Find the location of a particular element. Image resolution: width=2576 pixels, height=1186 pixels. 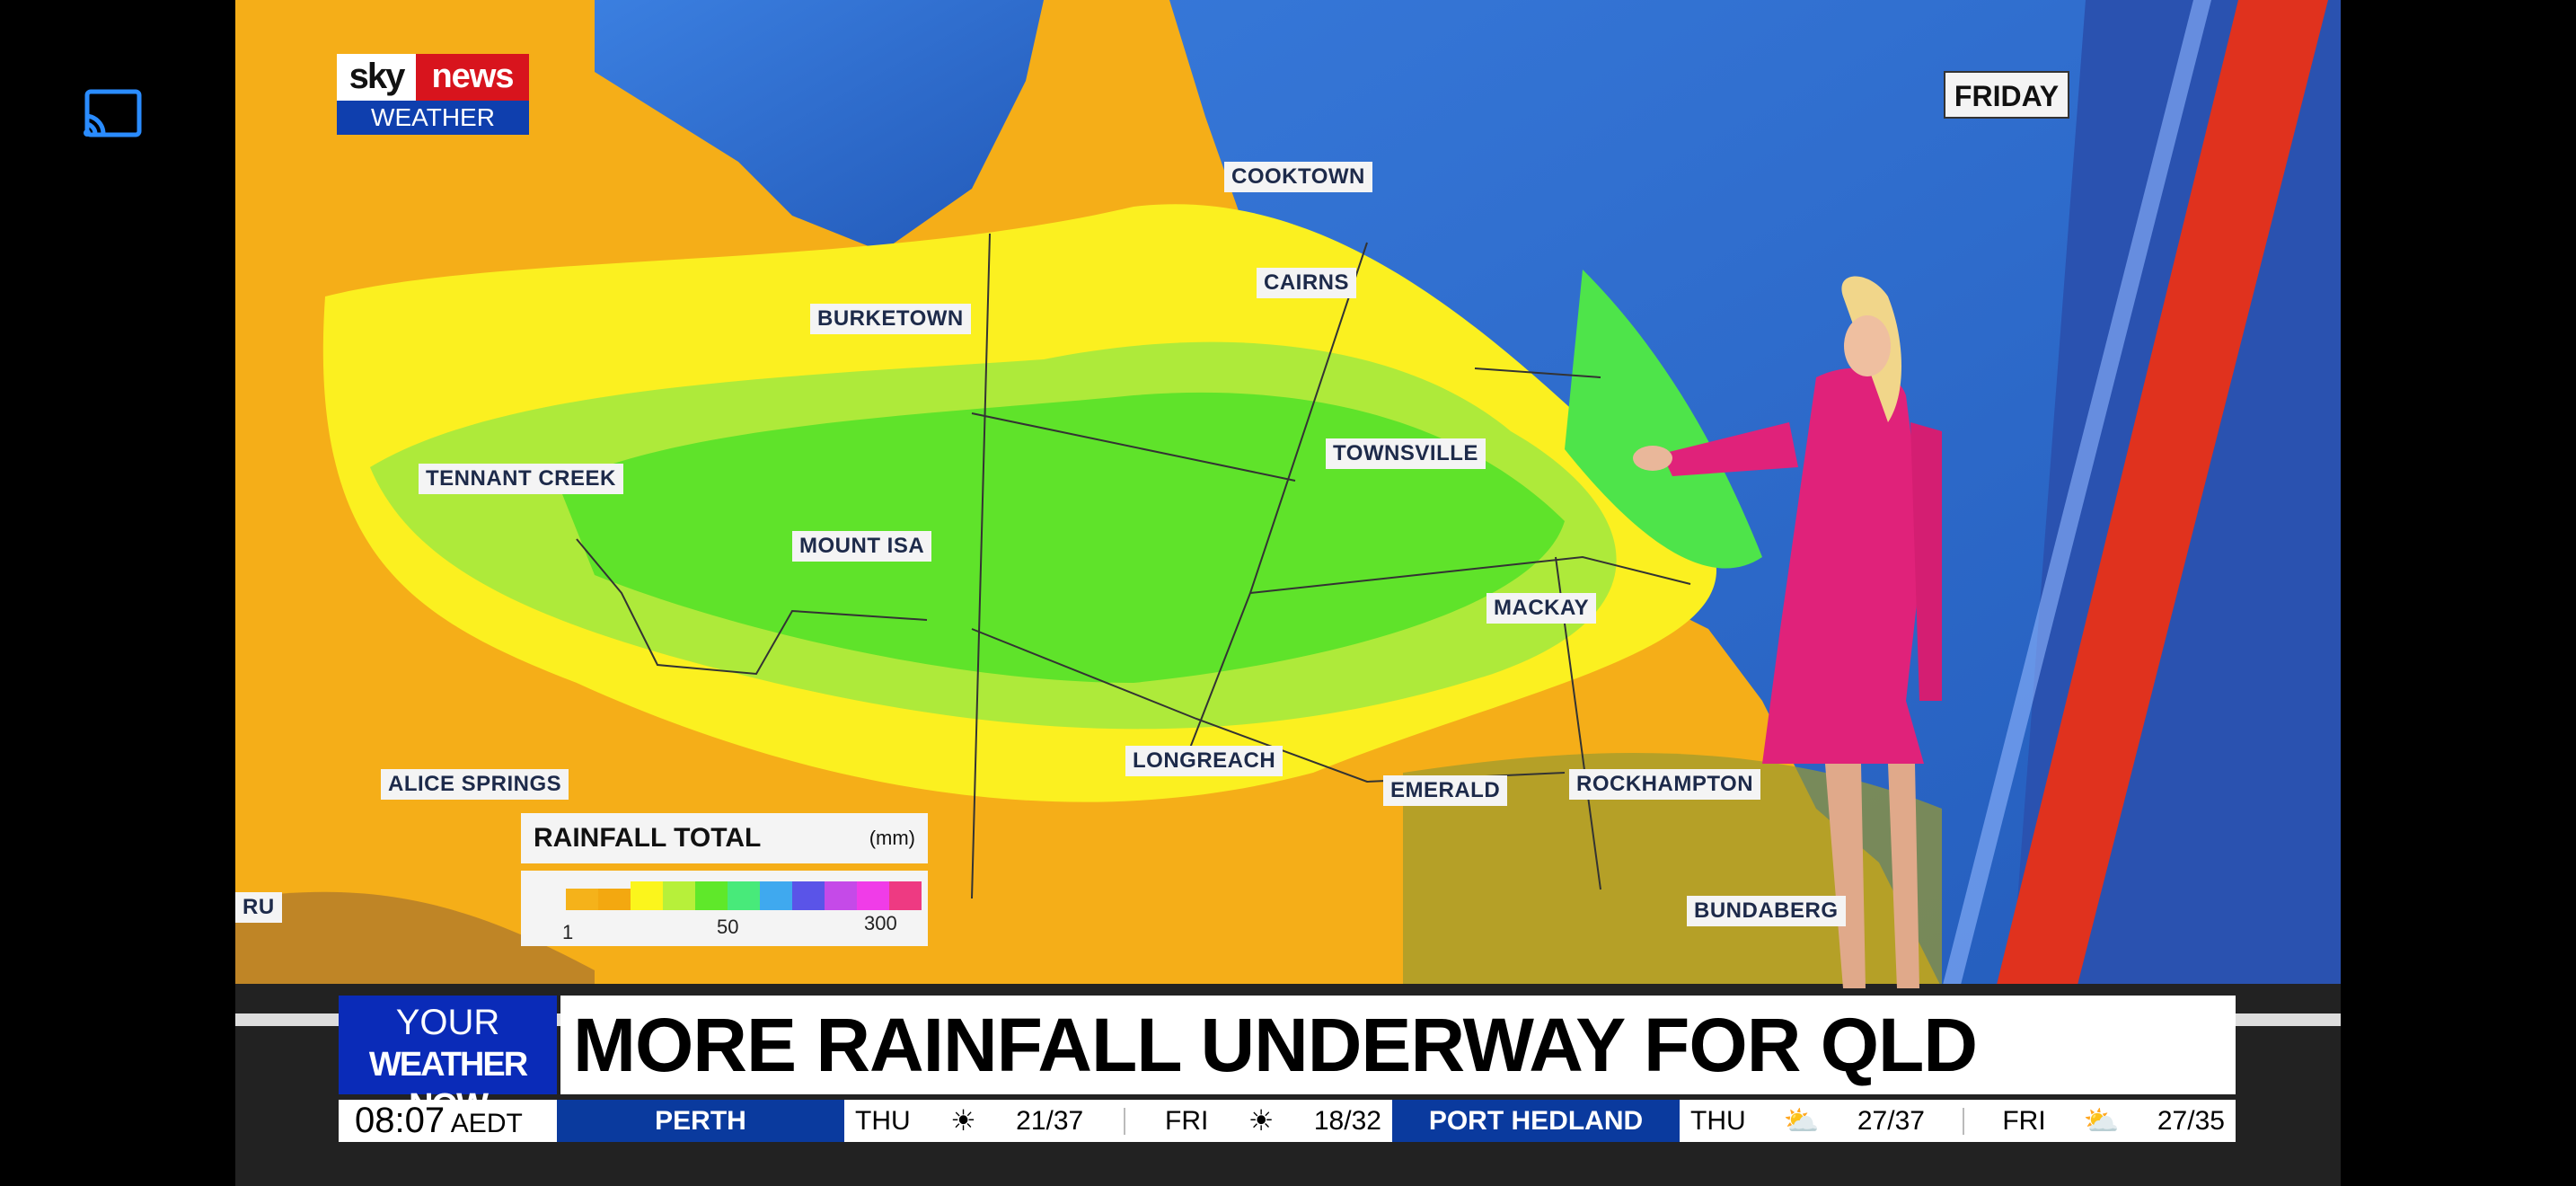

city-label: EMERALD is located at coordinates (1445, 790).